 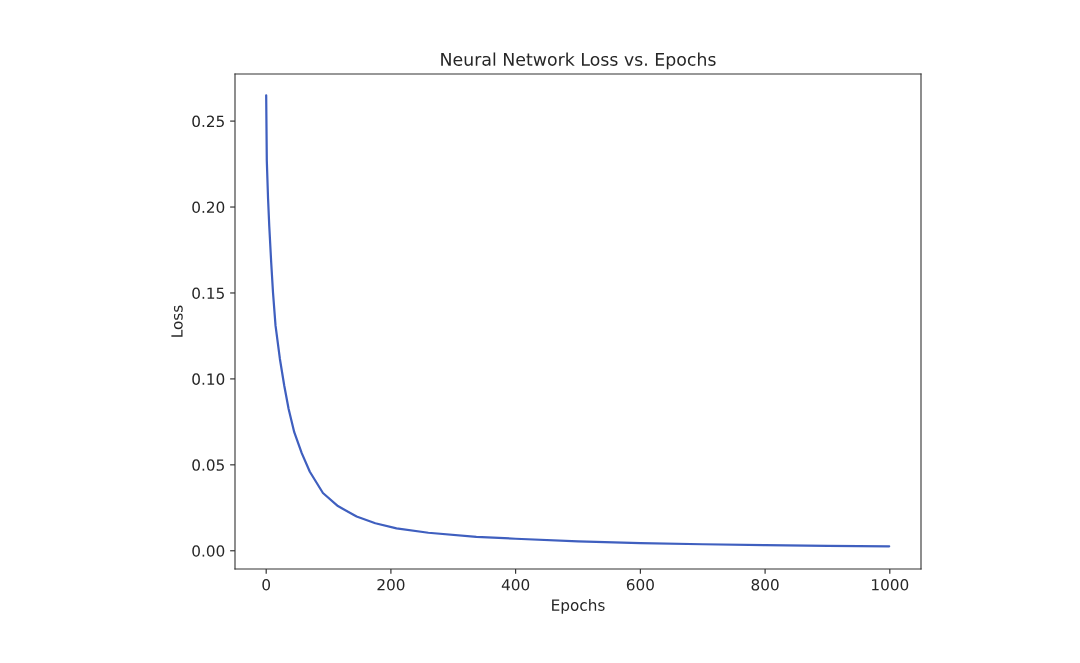 What do you see at coordinates (391, 584) in the screenshot?
I see `x-tick-label: 200` at bounding box center [391, 584].